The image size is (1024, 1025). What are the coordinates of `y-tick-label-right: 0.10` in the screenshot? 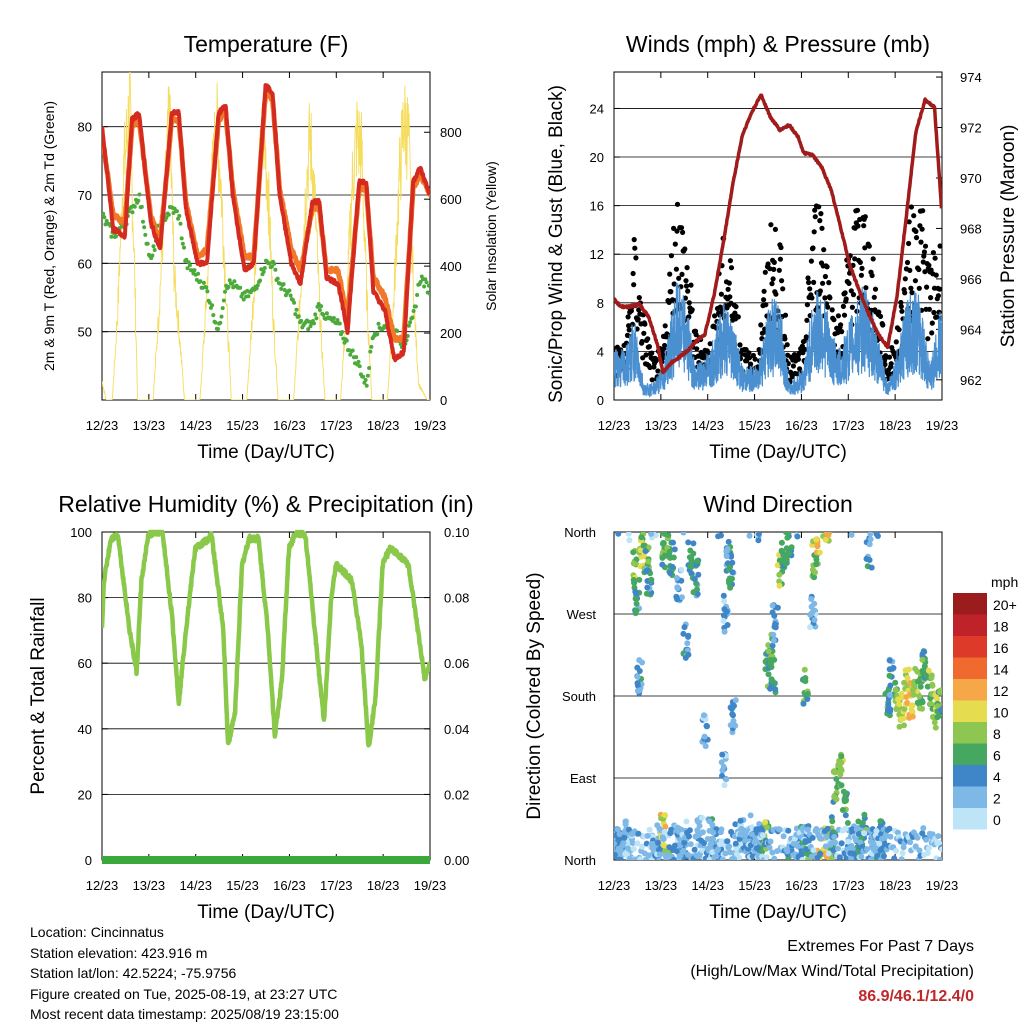 It's located at (456, 532).